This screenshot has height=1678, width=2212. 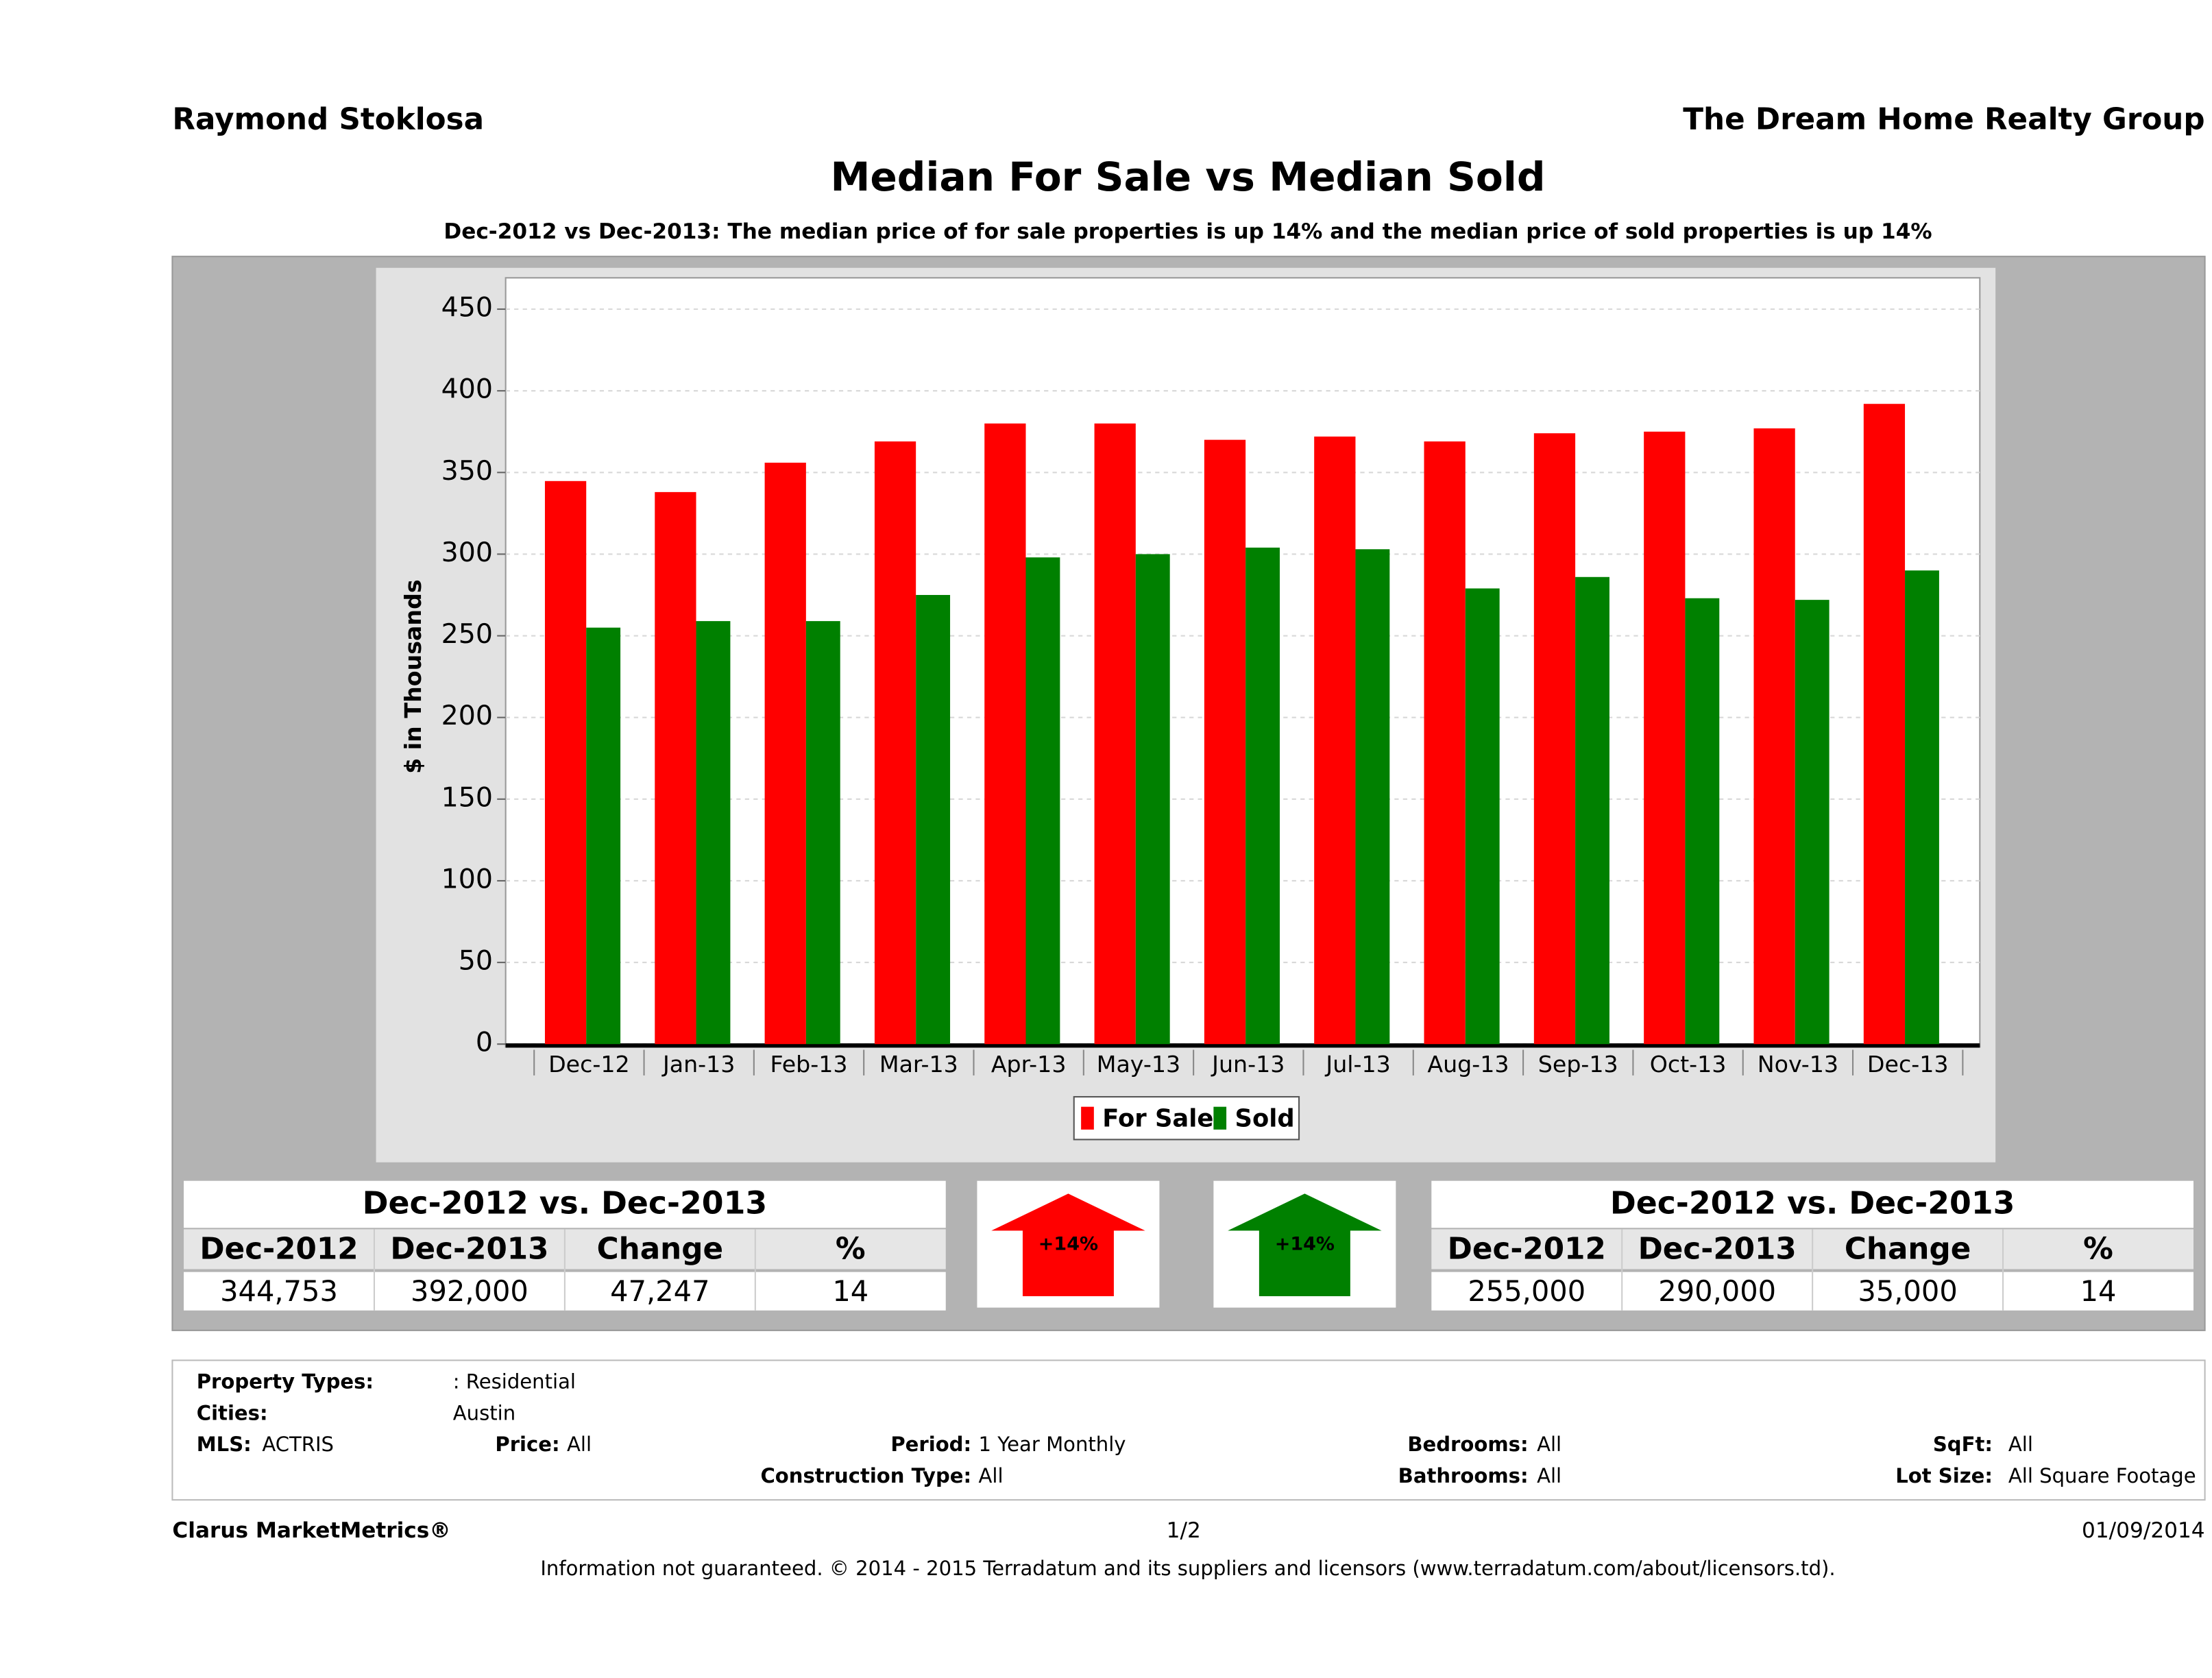 What do you see at coordinates (476, 961) in the screenshot?
I see `y-tick-label: 50` at bounding box center [476, 961].